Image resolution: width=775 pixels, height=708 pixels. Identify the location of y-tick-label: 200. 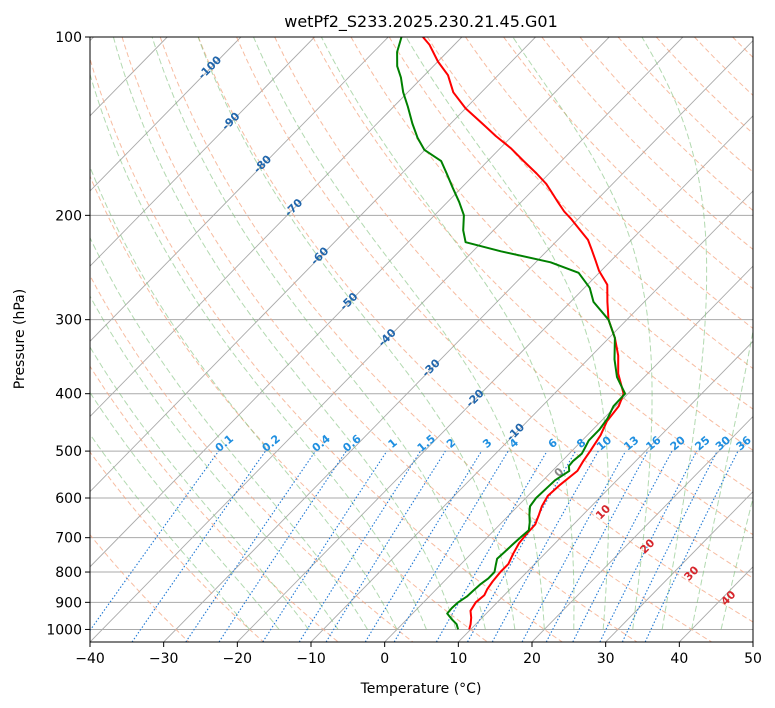
(68, 216).